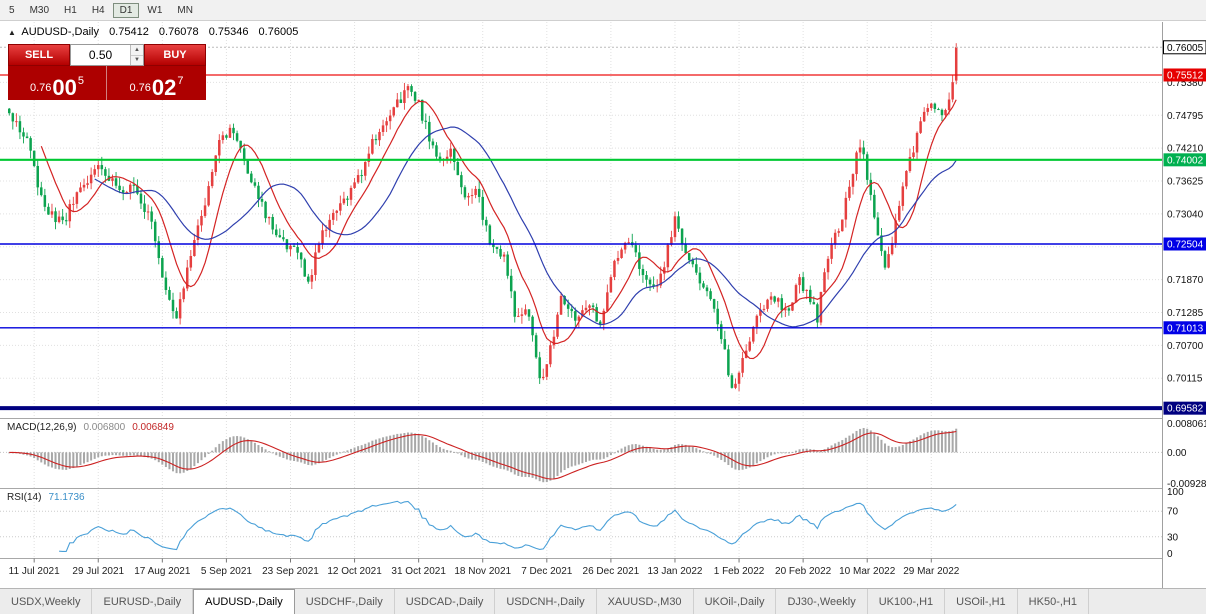 This screenshot has width=1206, height=614. I want to click on price-badge-label: 0.76005, so click(1185, 48).